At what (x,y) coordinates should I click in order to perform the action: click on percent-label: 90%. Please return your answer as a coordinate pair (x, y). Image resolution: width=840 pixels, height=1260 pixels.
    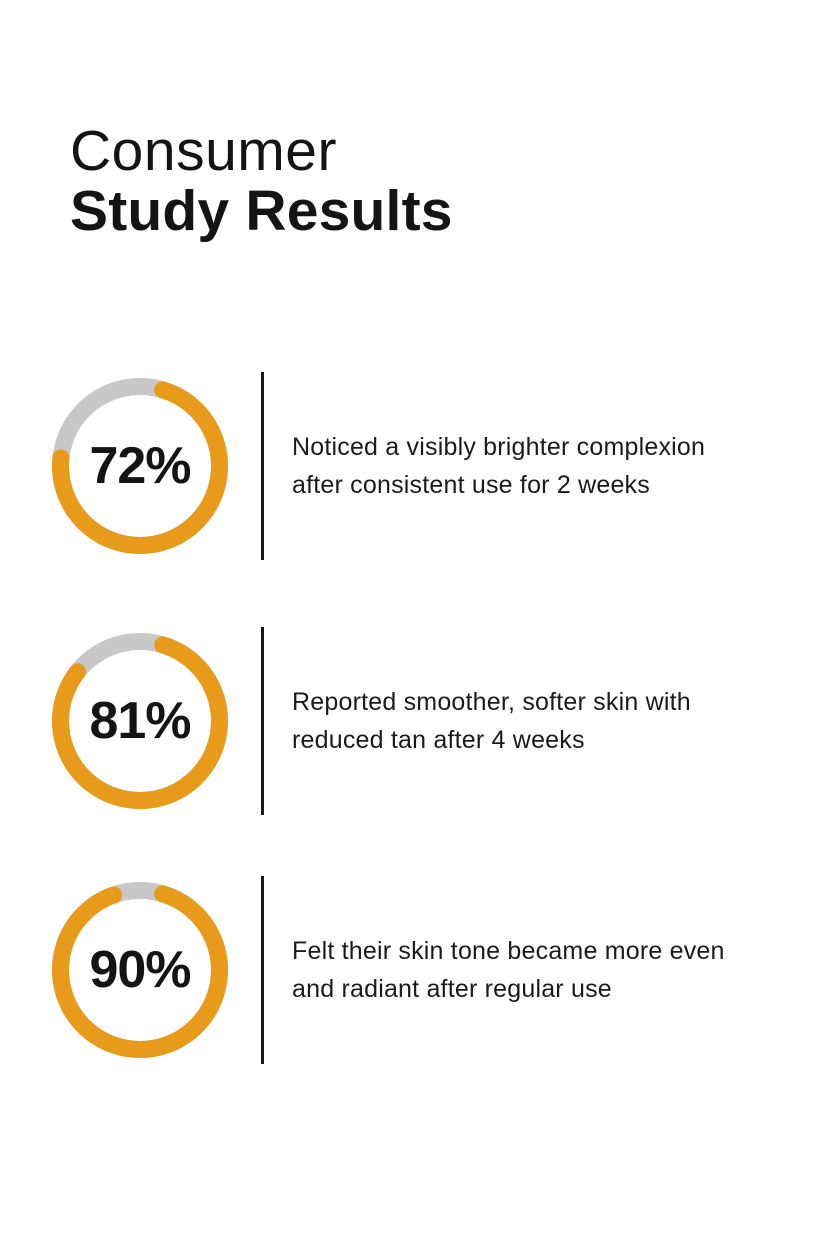
    Looking at the image, I should click on (140, 970).